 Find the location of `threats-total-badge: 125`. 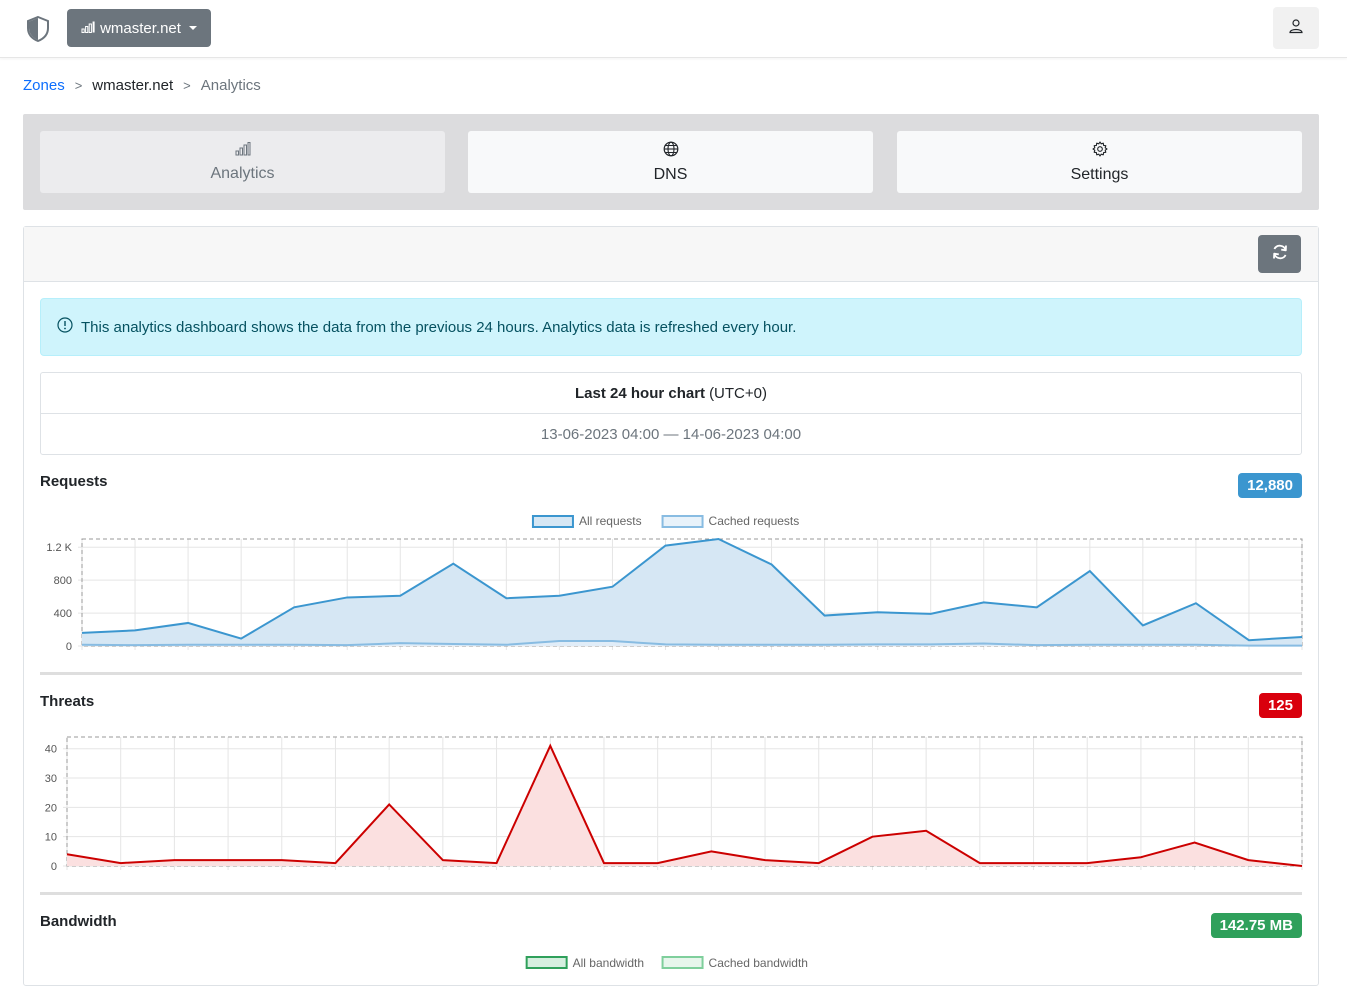

threats-total-badge: 125 is located at coordinates (1280, 705).